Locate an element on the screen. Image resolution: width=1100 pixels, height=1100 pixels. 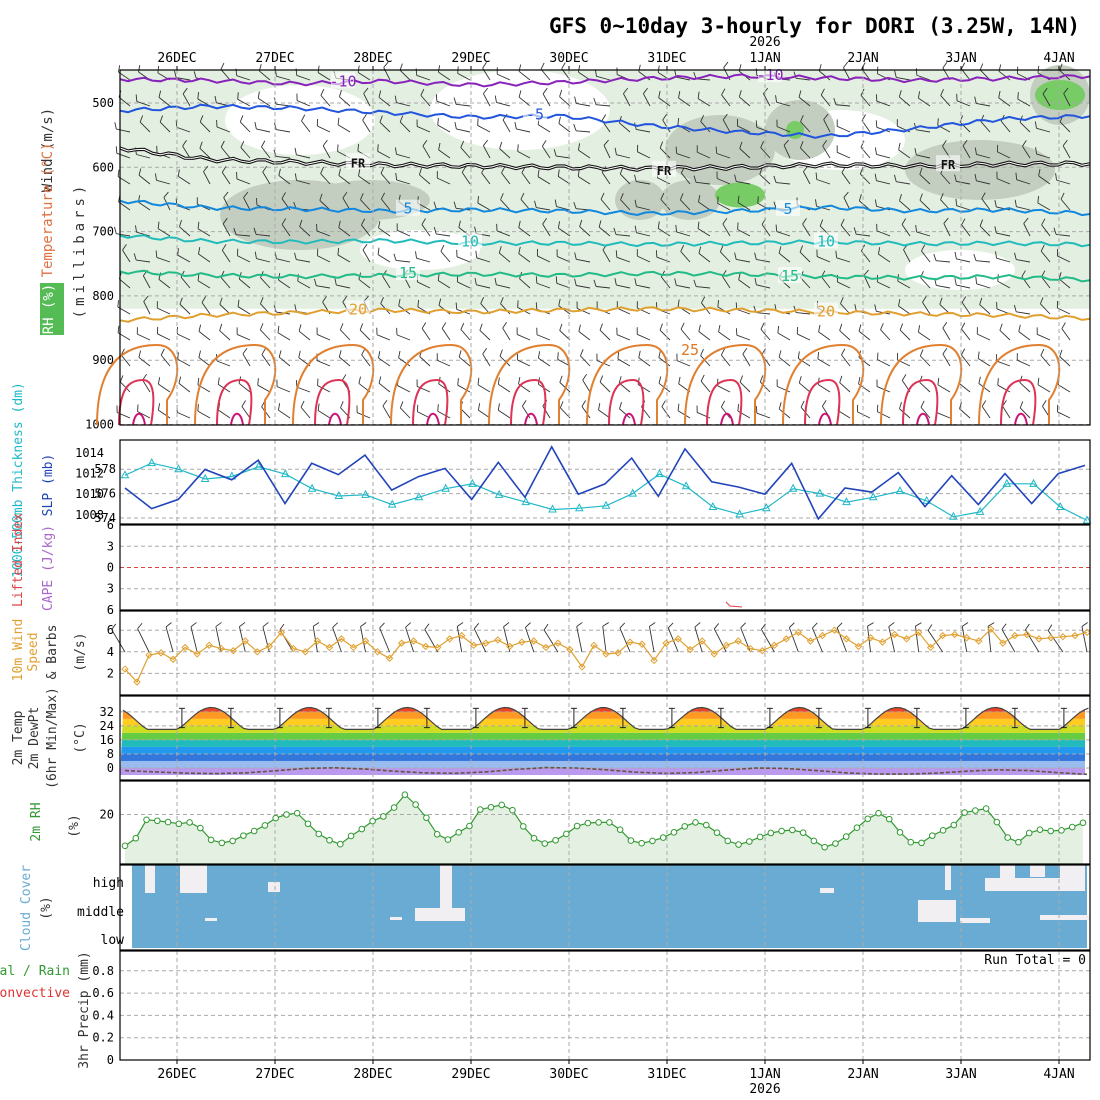
date-label-bottom: 3JAN is located at coordinates (960, 1074).